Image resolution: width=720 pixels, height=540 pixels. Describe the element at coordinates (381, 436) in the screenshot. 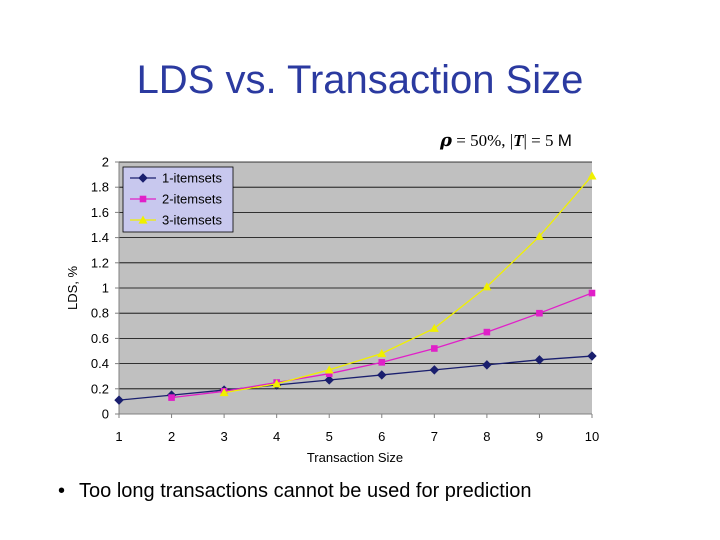

I see `x-tick-label: 6` at that location.